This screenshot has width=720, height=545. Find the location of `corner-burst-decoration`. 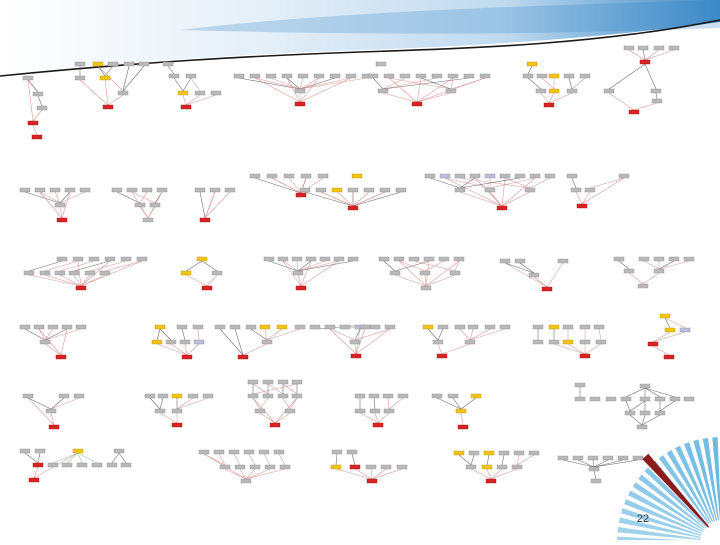

corner-burst-decoration is located at coordinates (668, 491).